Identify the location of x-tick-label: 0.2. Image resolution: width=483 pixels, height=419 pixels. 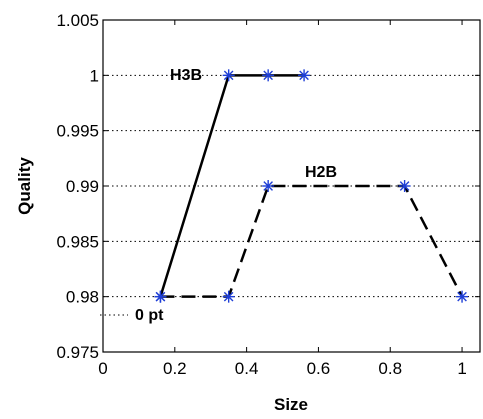
(175, 368).